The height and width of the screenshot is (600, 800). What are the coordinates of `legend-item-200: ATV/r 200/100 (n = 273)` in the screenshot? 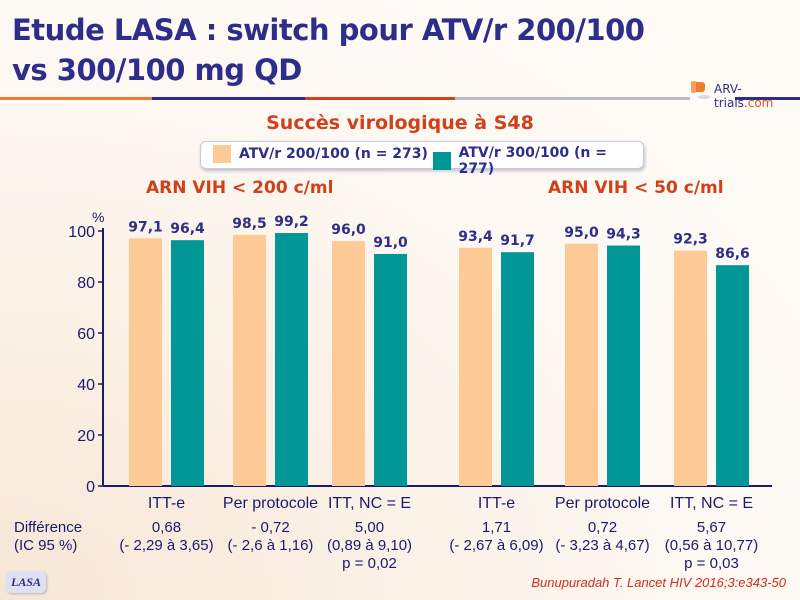 It's located at (320, 154).